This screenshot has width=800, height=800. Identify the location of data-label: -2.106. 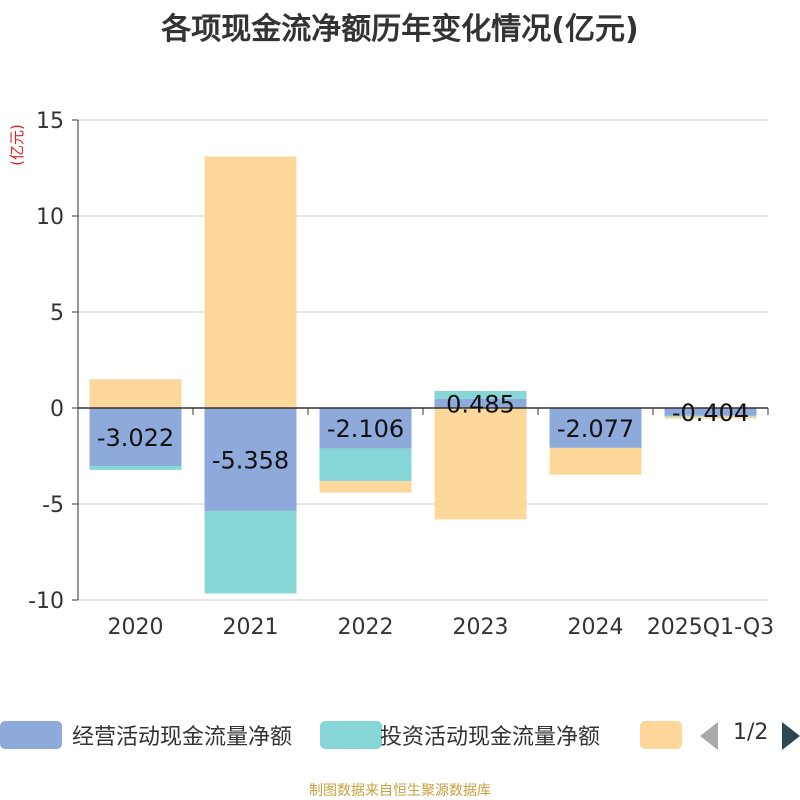
(365, 429).